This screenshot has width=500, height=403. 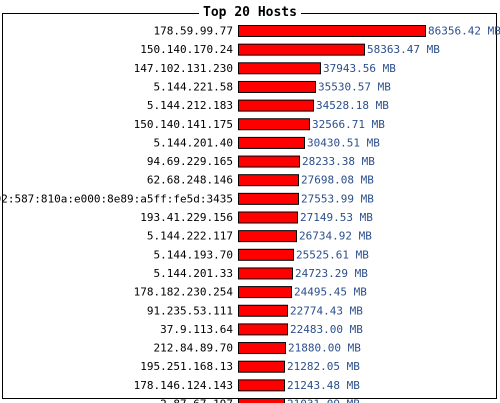 What do you see at coordinates (196, 329) in the screenshot?
I see `category-label: 37.9.113.64` at bounding box center [196, 329].